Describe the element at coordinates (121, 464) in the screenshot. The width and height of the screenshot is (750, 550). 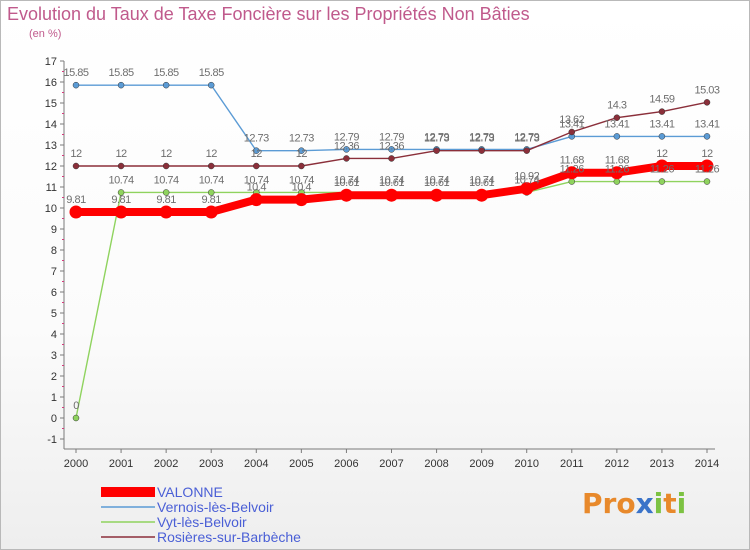
I see `x-tick-label: 2001` at that location.